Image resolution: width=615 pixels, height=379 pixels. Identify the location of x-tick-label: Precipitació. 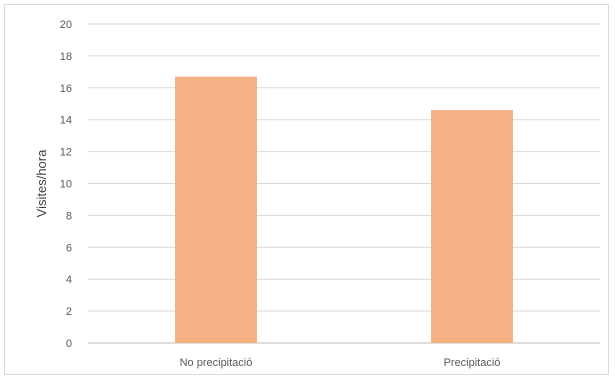
(472, 363).